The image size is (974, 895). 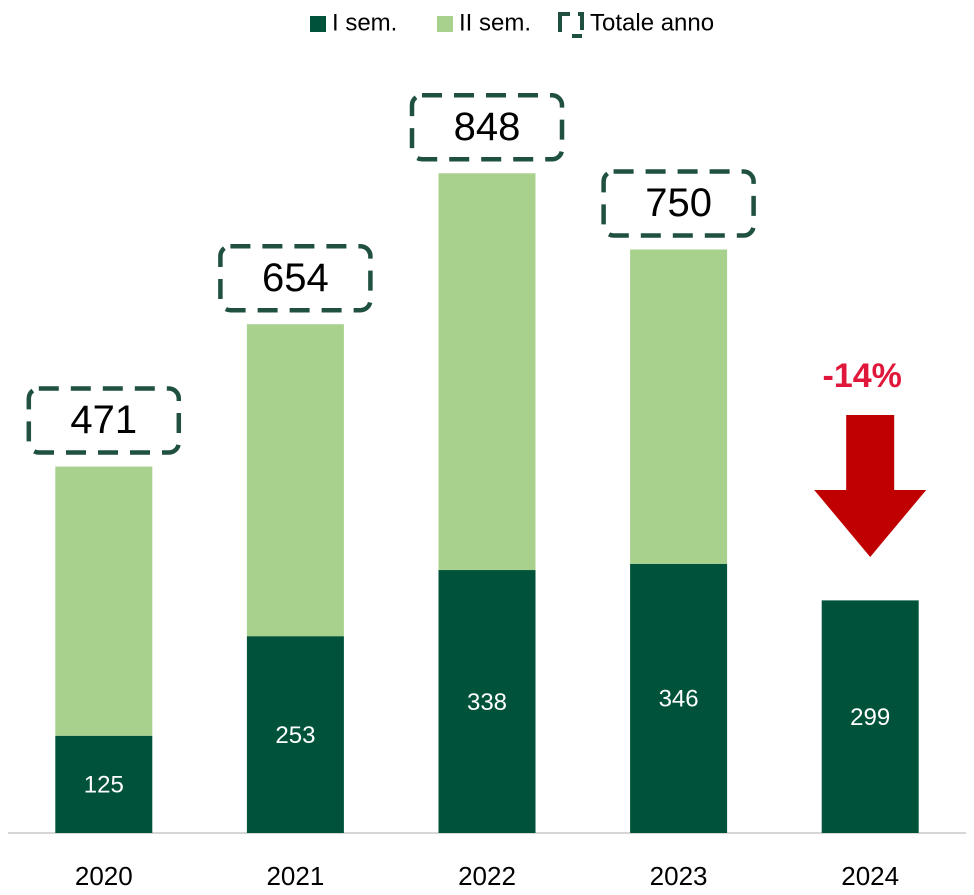 I want to click on bar-value-label: 253, so click(x=295, y=735).